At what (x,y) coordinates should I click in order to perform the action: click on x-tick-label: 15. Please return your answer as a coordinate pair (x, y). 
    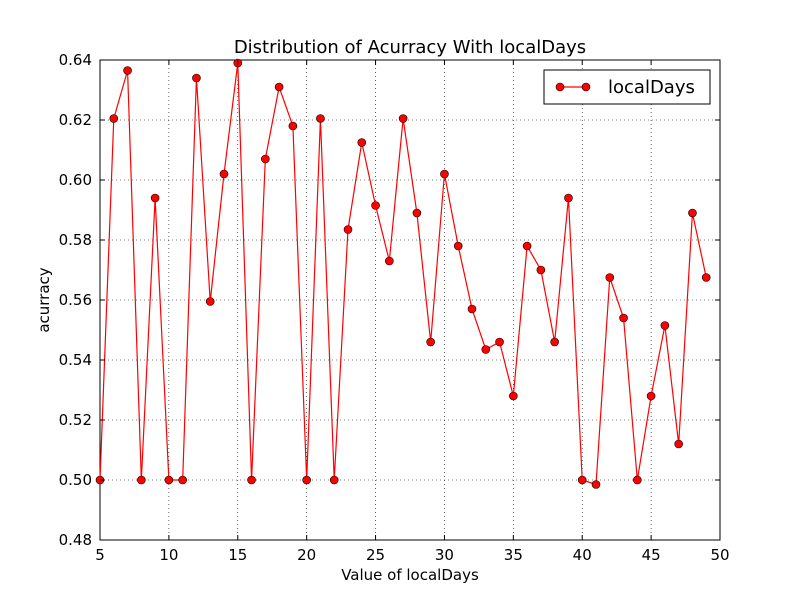
    Looking at the image, I should click on (237, 555).